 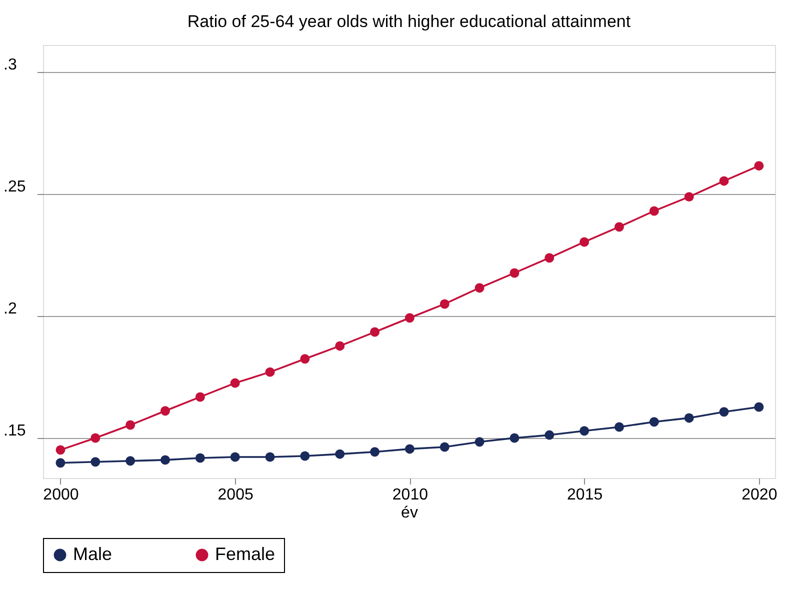 I want to click on y-tick-label: .25, so click(x=15, y=187).